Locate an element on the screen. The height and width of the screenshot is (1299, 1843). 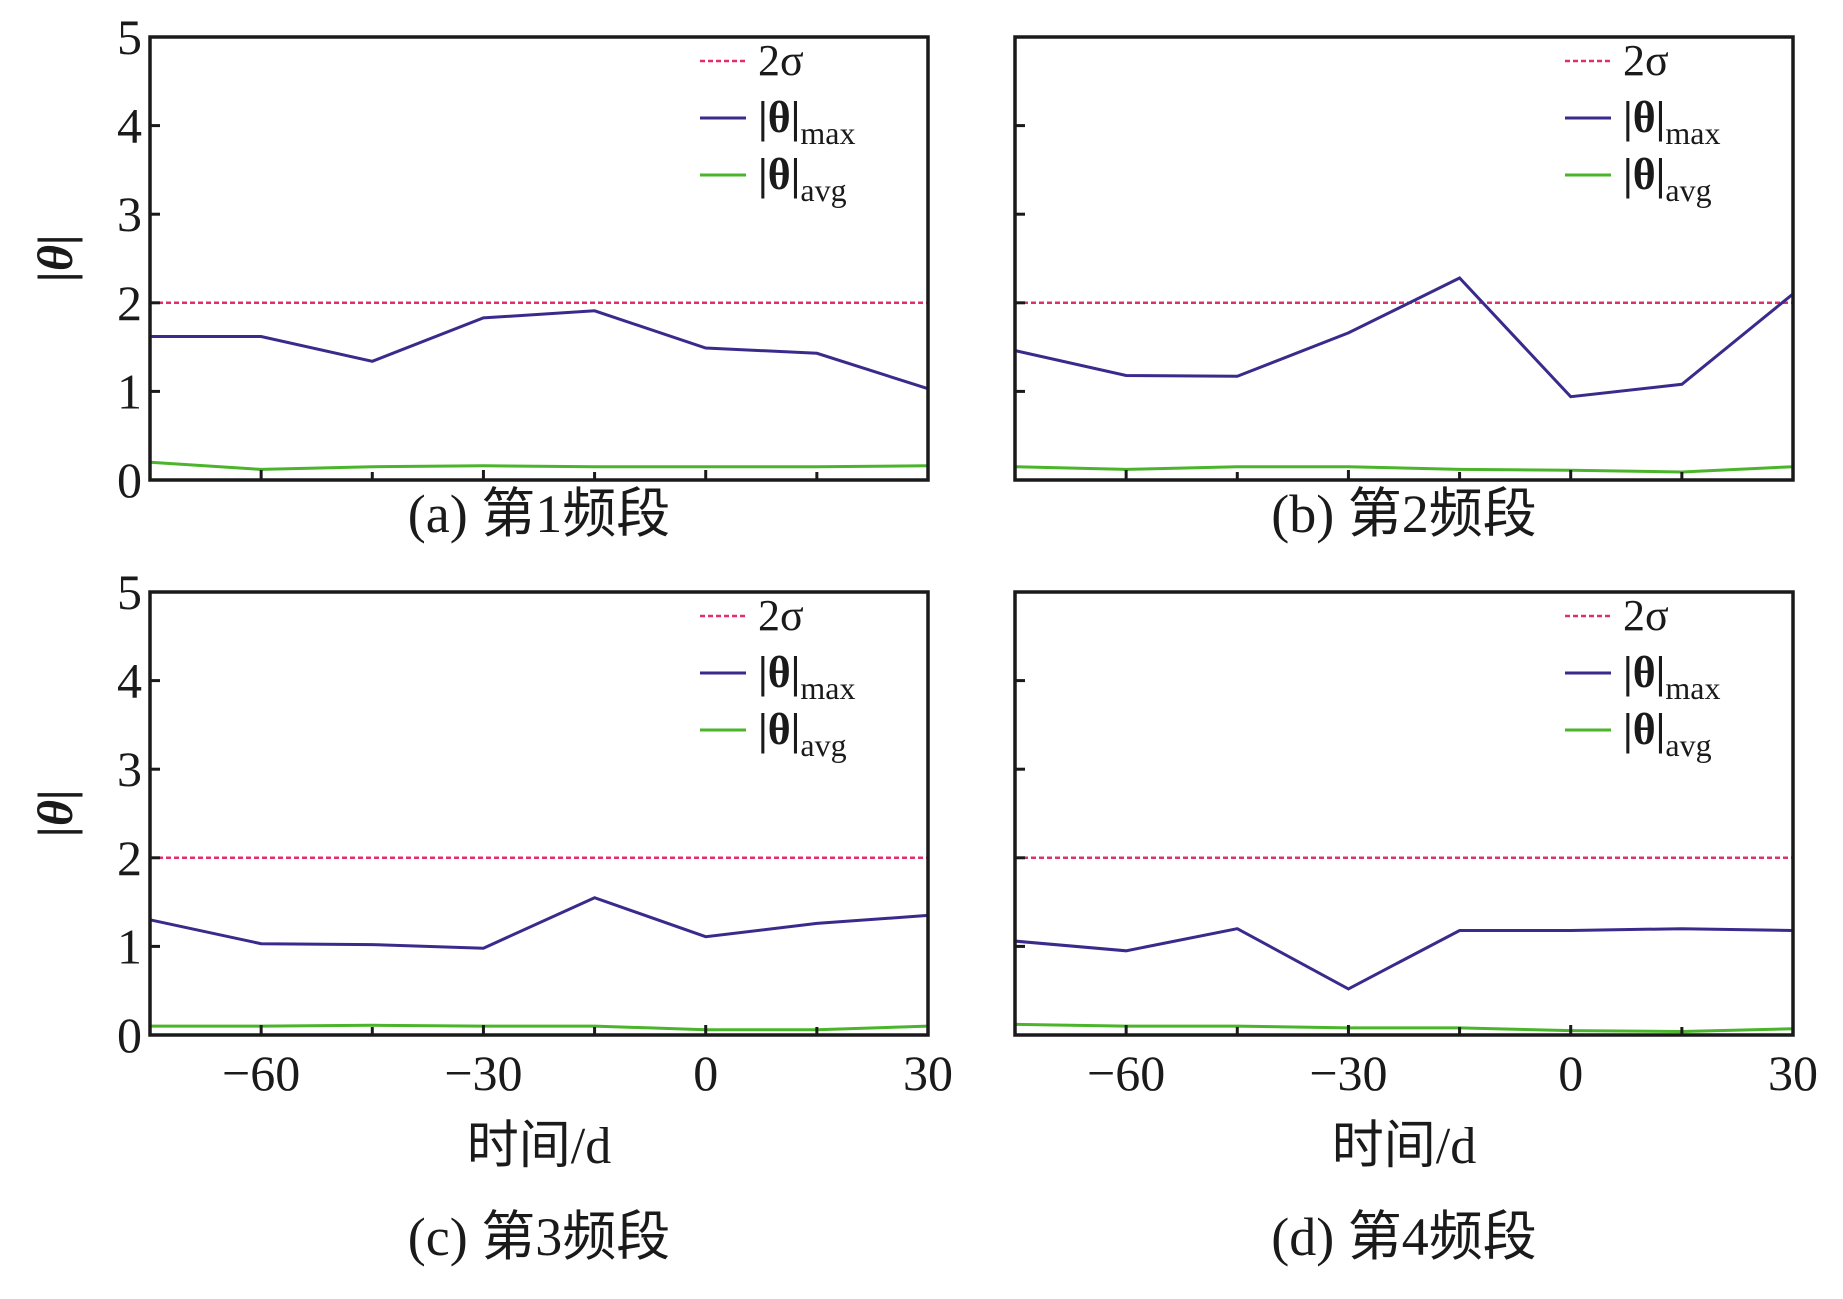
panel-caption: (d) 第4频段 is located at coordinates (1403, 1237).